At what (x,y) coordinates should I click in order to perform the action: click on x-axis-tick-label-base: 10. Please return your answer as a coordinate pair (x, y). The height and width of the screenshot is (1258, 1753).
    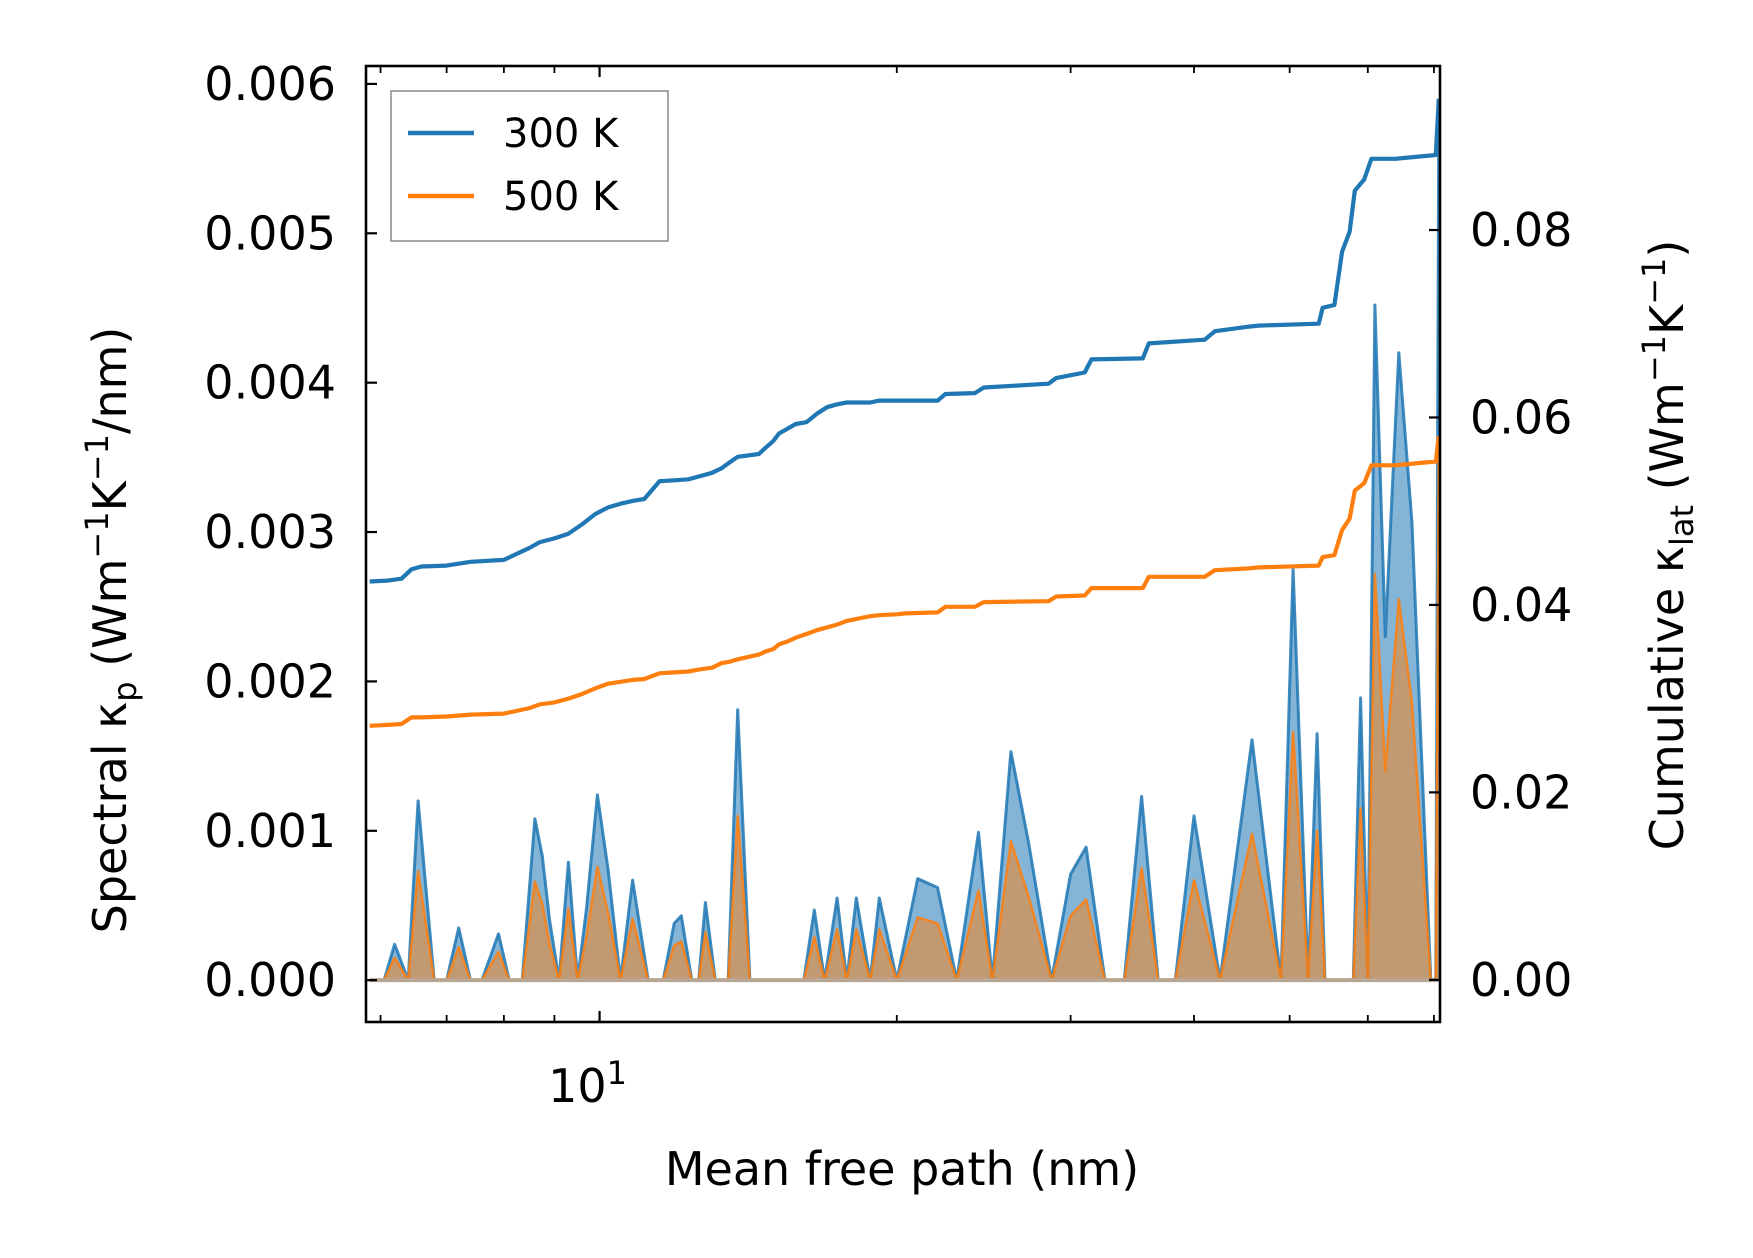
    Looking at the image, I should click on (577, 1086).